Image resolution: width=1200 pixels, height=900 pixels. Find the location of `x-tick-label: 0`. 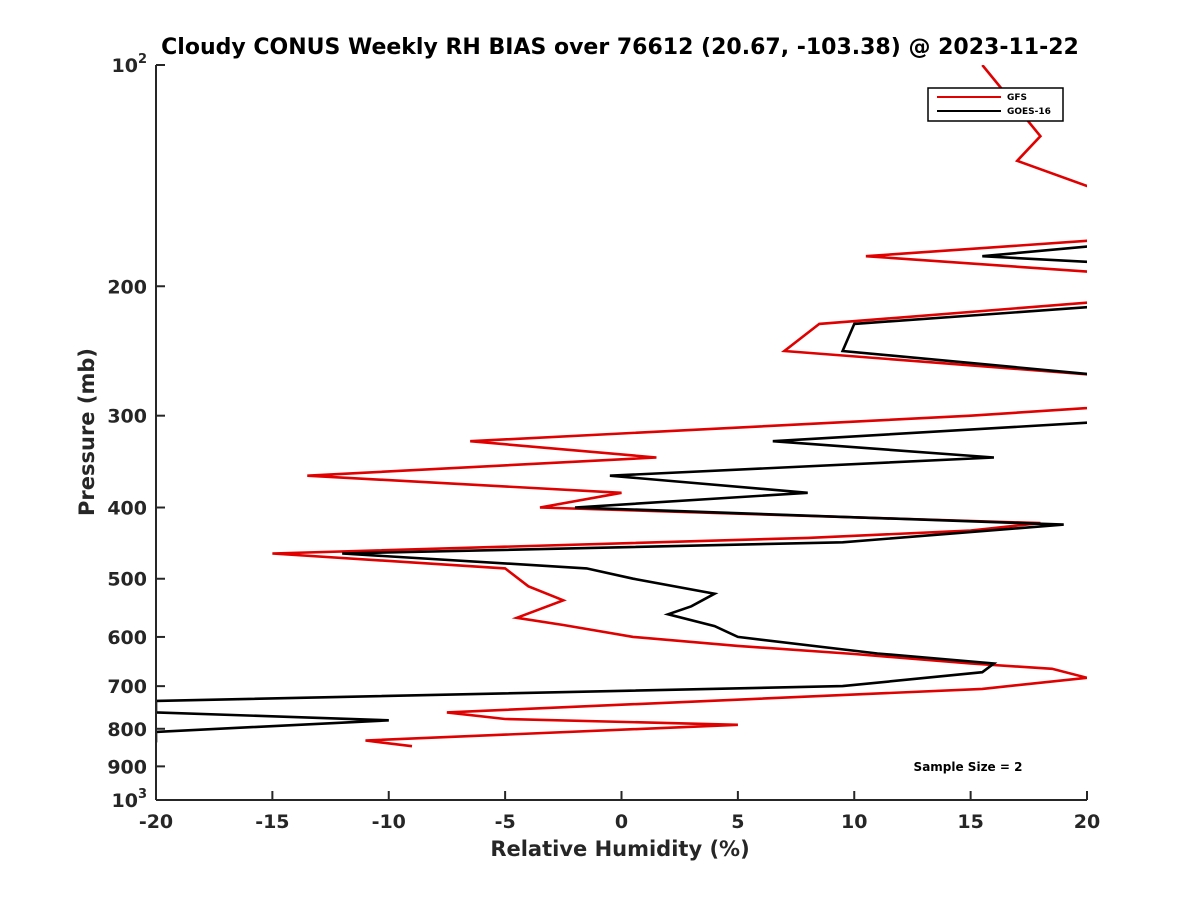

x-tick-label: 0 is located at coordinates (621, 822).